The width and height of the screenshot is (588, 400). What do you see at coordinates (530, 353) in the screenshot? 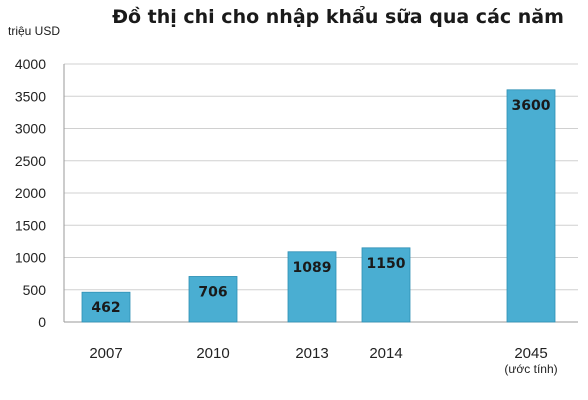
I see `x-tick-label-2045: 2045` at bounding box center [530, 353].